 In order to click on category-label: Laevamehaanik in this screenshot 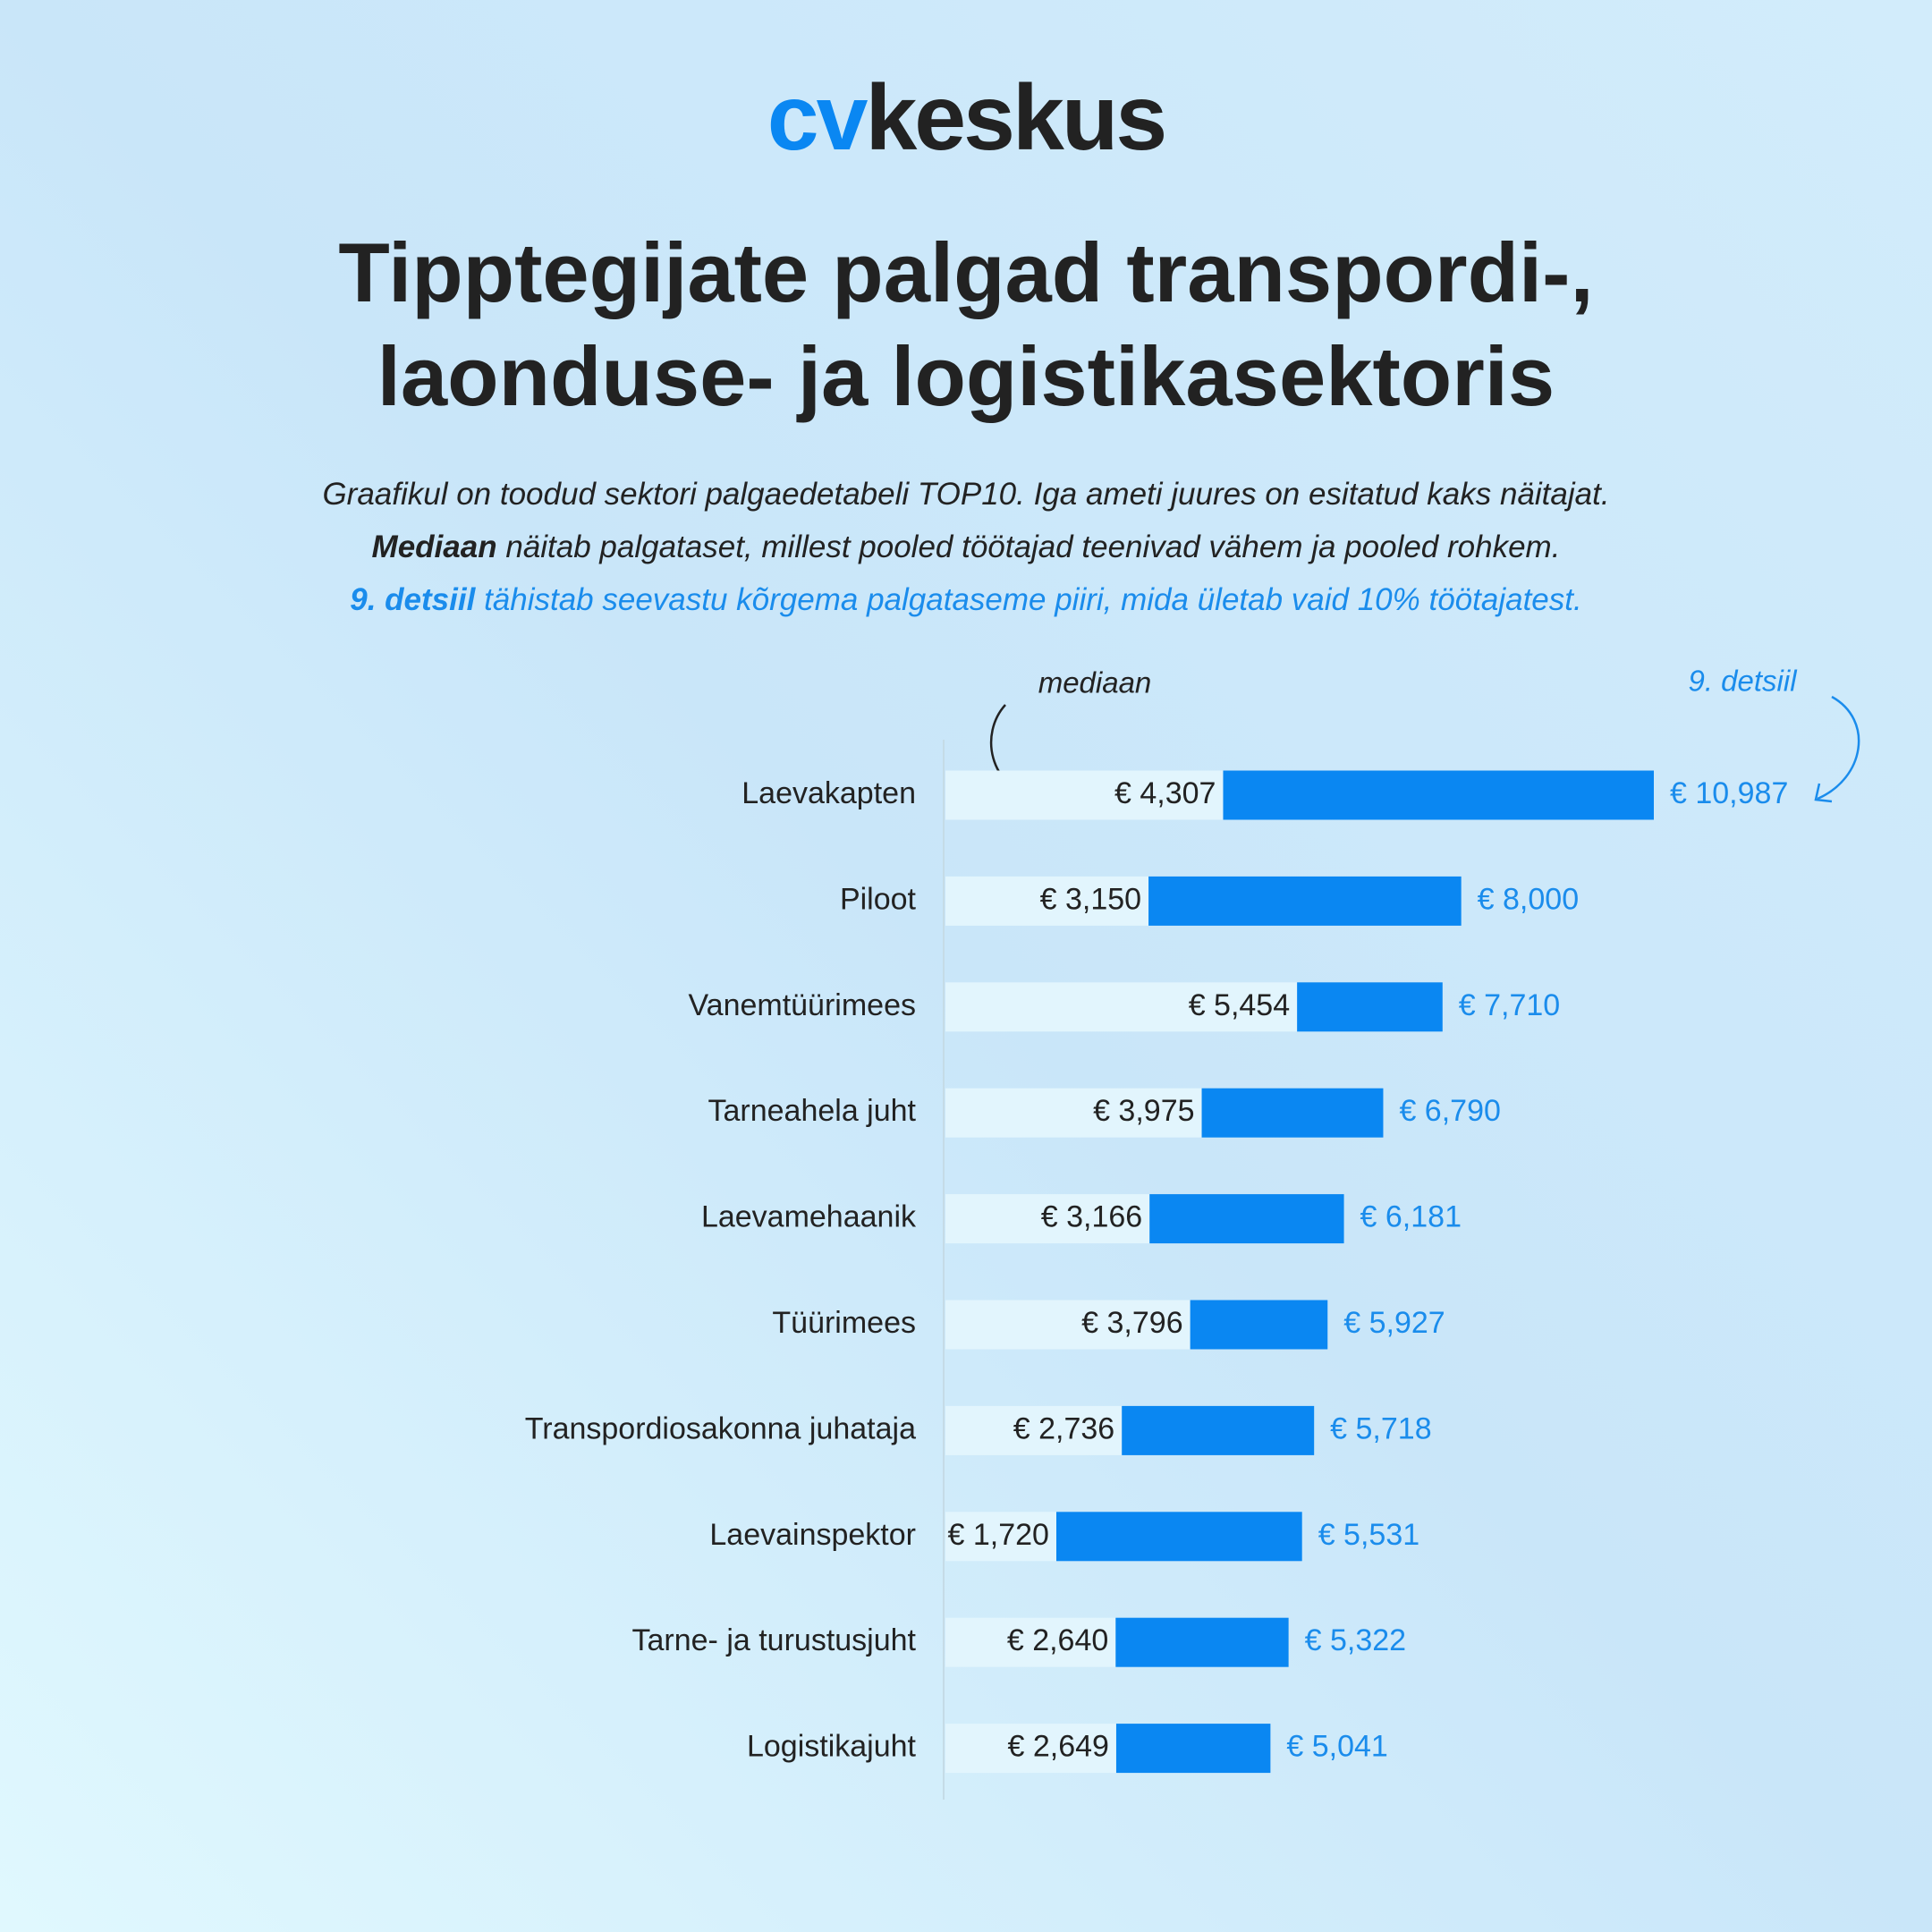, I will do `click(809, 1217)`.